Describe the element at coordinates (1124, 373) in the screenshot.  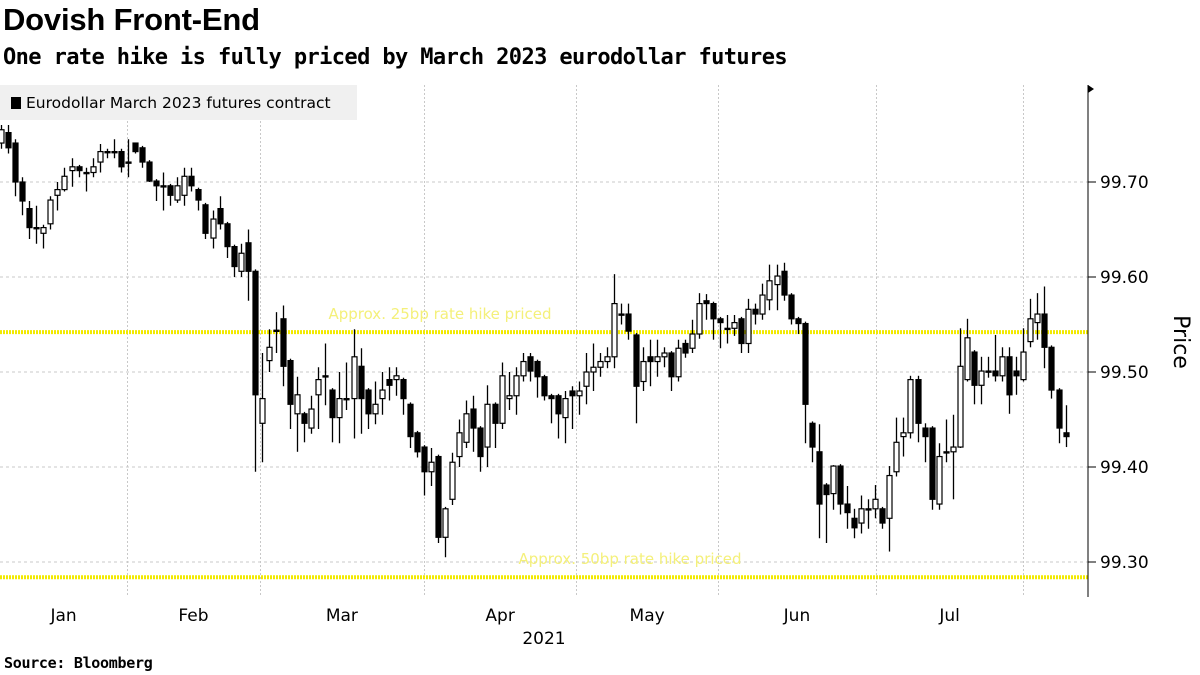
I see `y-tick-label: 99.50` at that location.